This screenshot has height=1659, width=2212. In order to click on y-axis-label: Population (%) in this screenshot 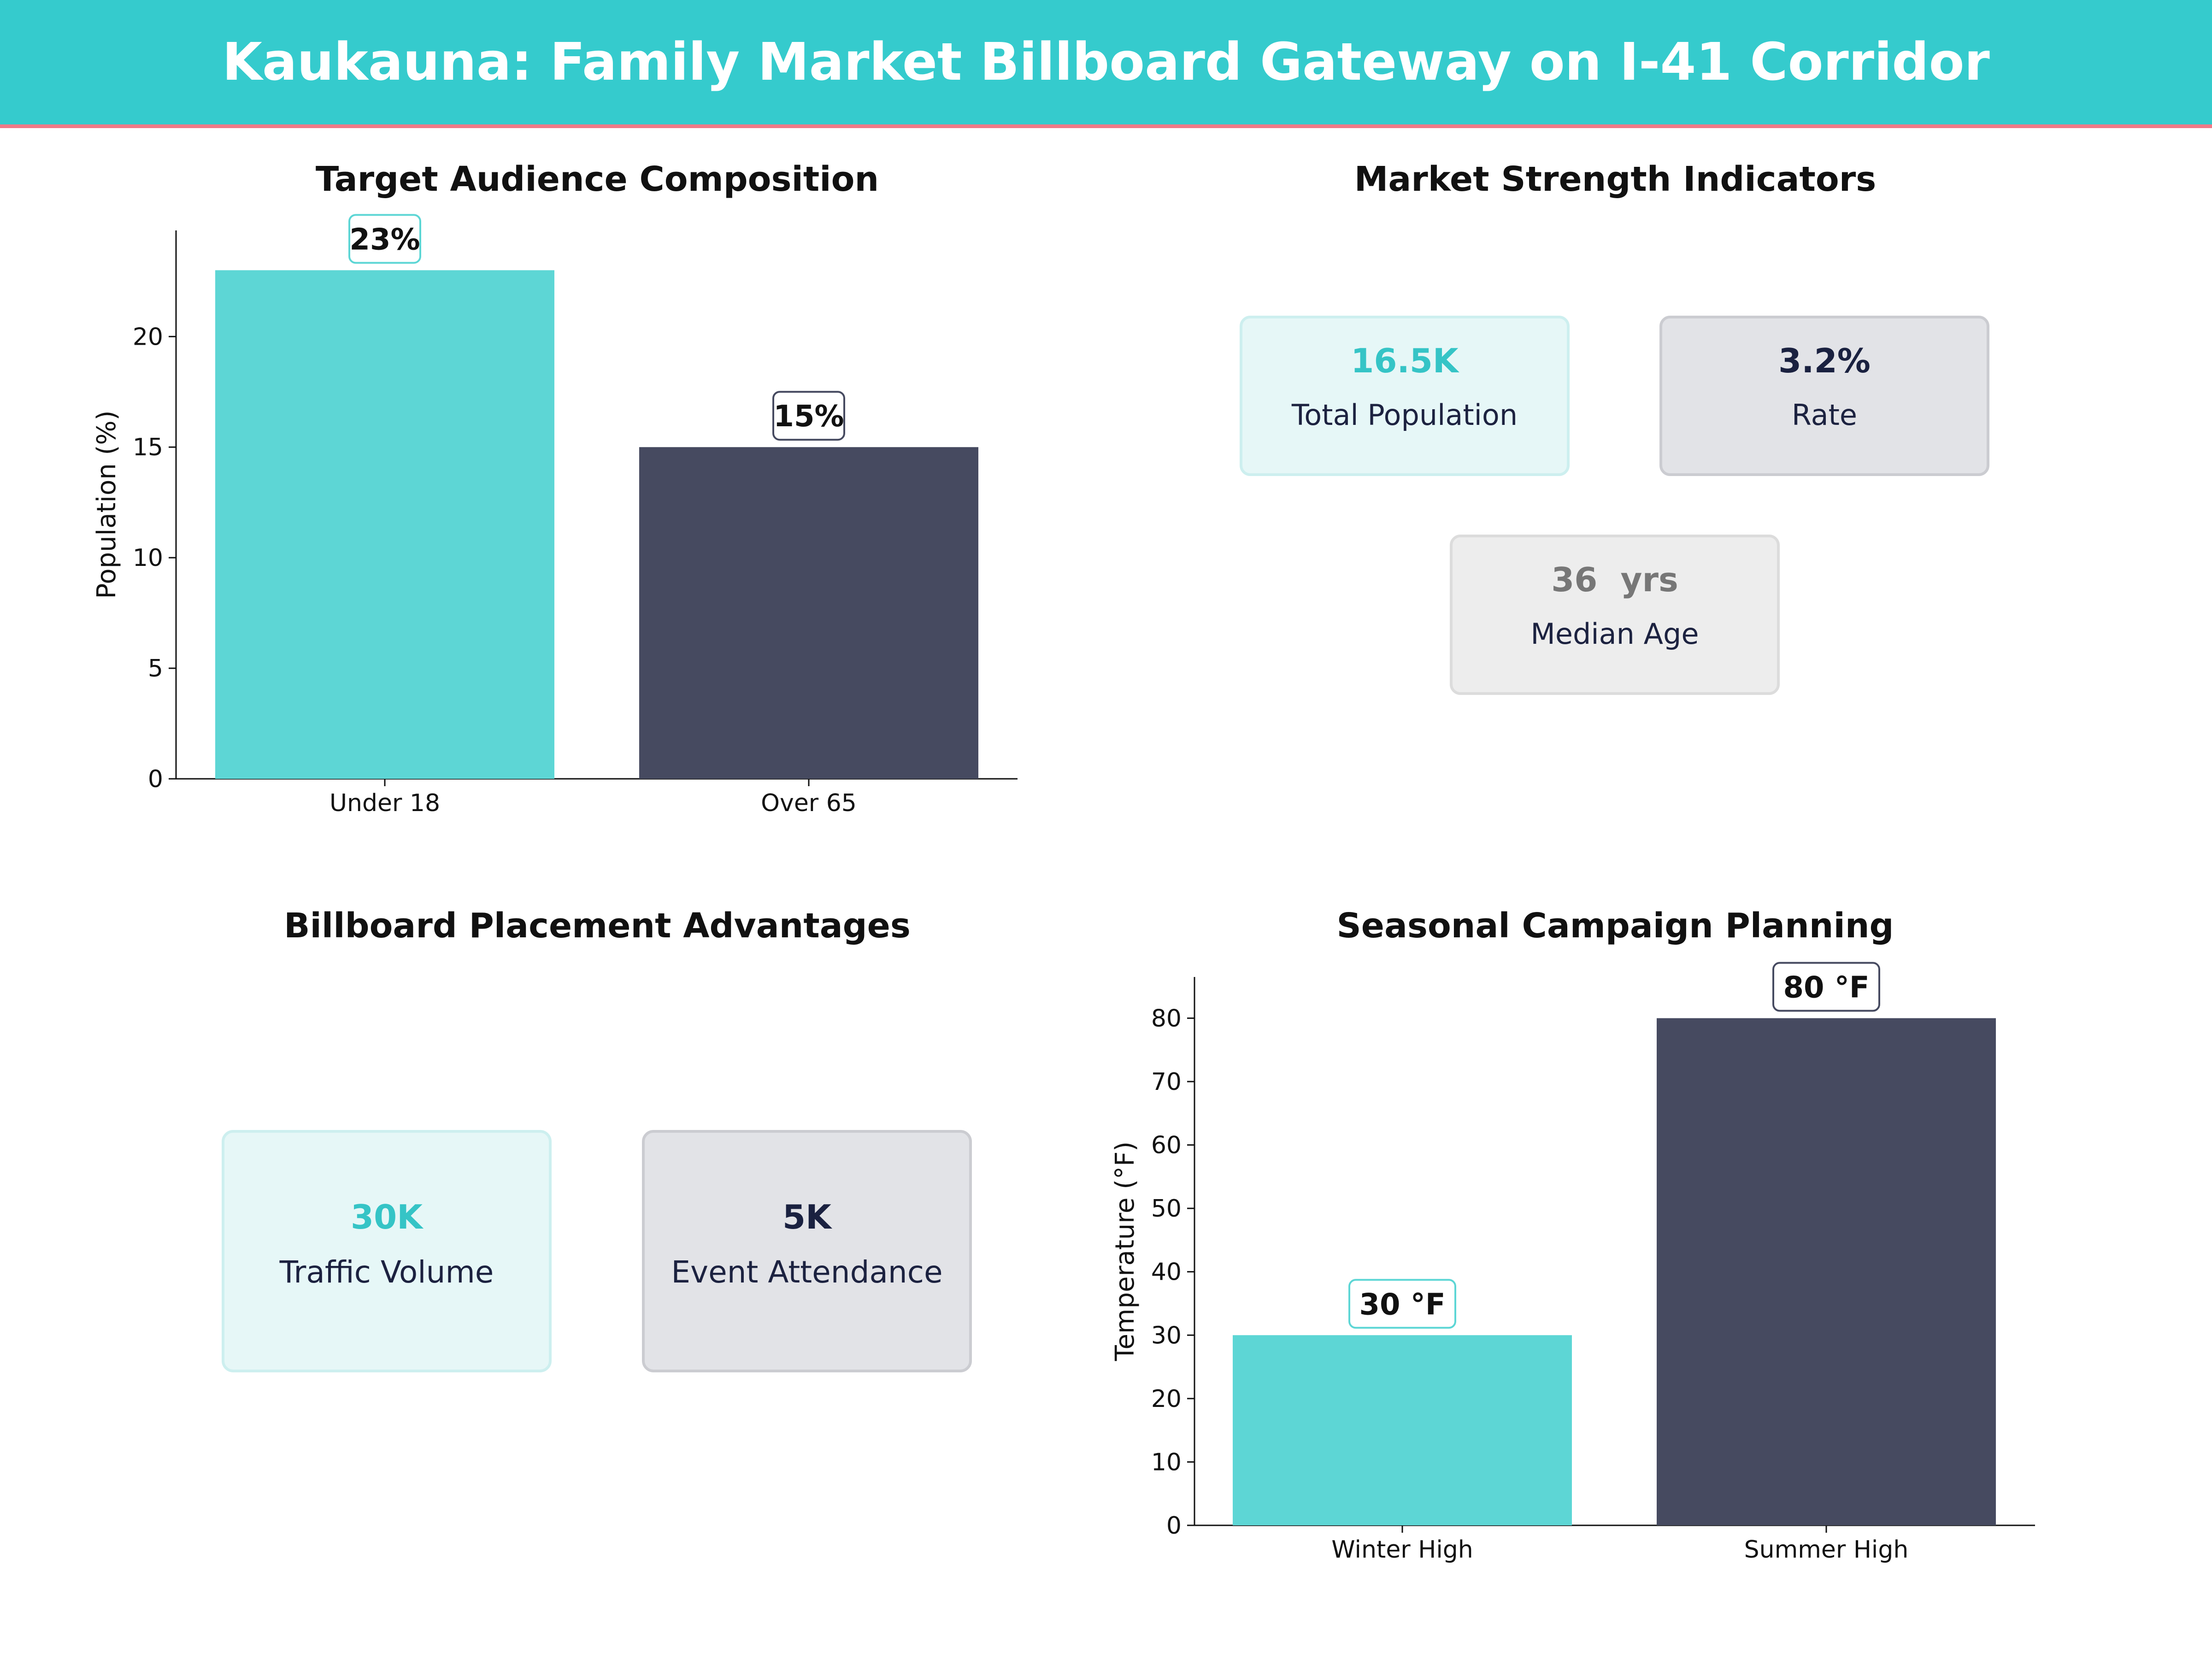, I will do `click(107, 505)`.